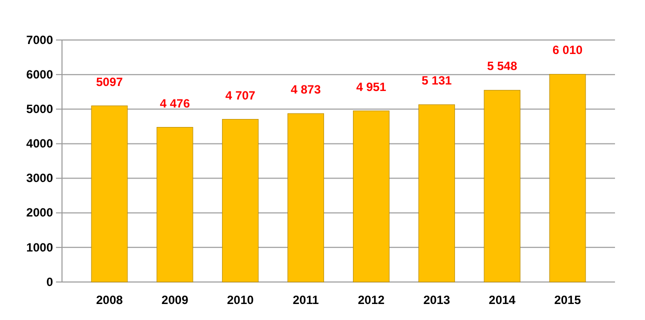  Describe the element at coordinates (110, 81) in the screenshot. I see `data-label: 5097` at that location.